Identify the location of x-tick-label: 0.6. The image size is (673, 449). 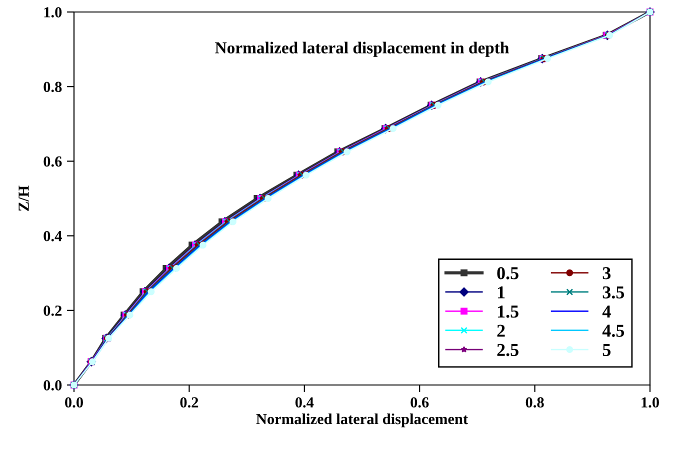
(419, 402).